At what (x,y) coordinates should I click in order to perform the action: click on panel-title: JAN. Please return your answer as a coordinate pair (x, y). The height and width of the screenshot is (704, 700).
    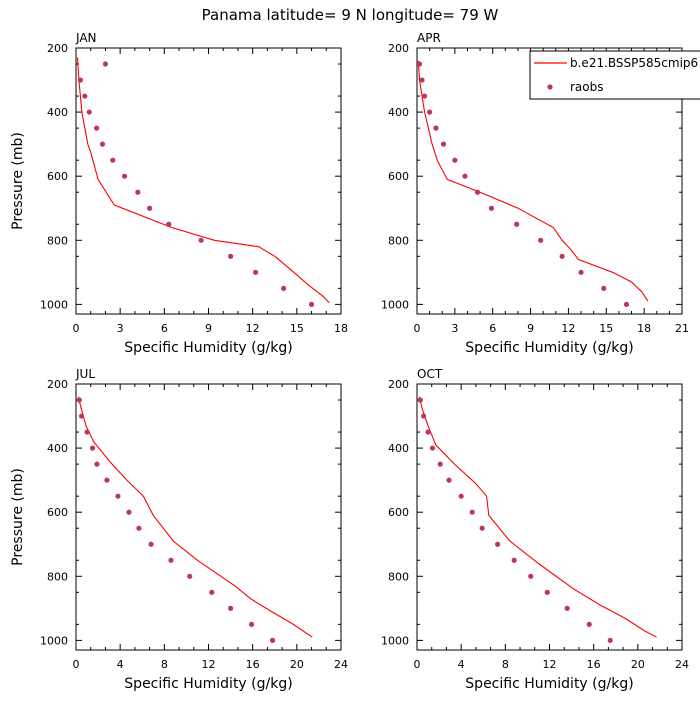
    Looking at the image, I should click on (86, 38).